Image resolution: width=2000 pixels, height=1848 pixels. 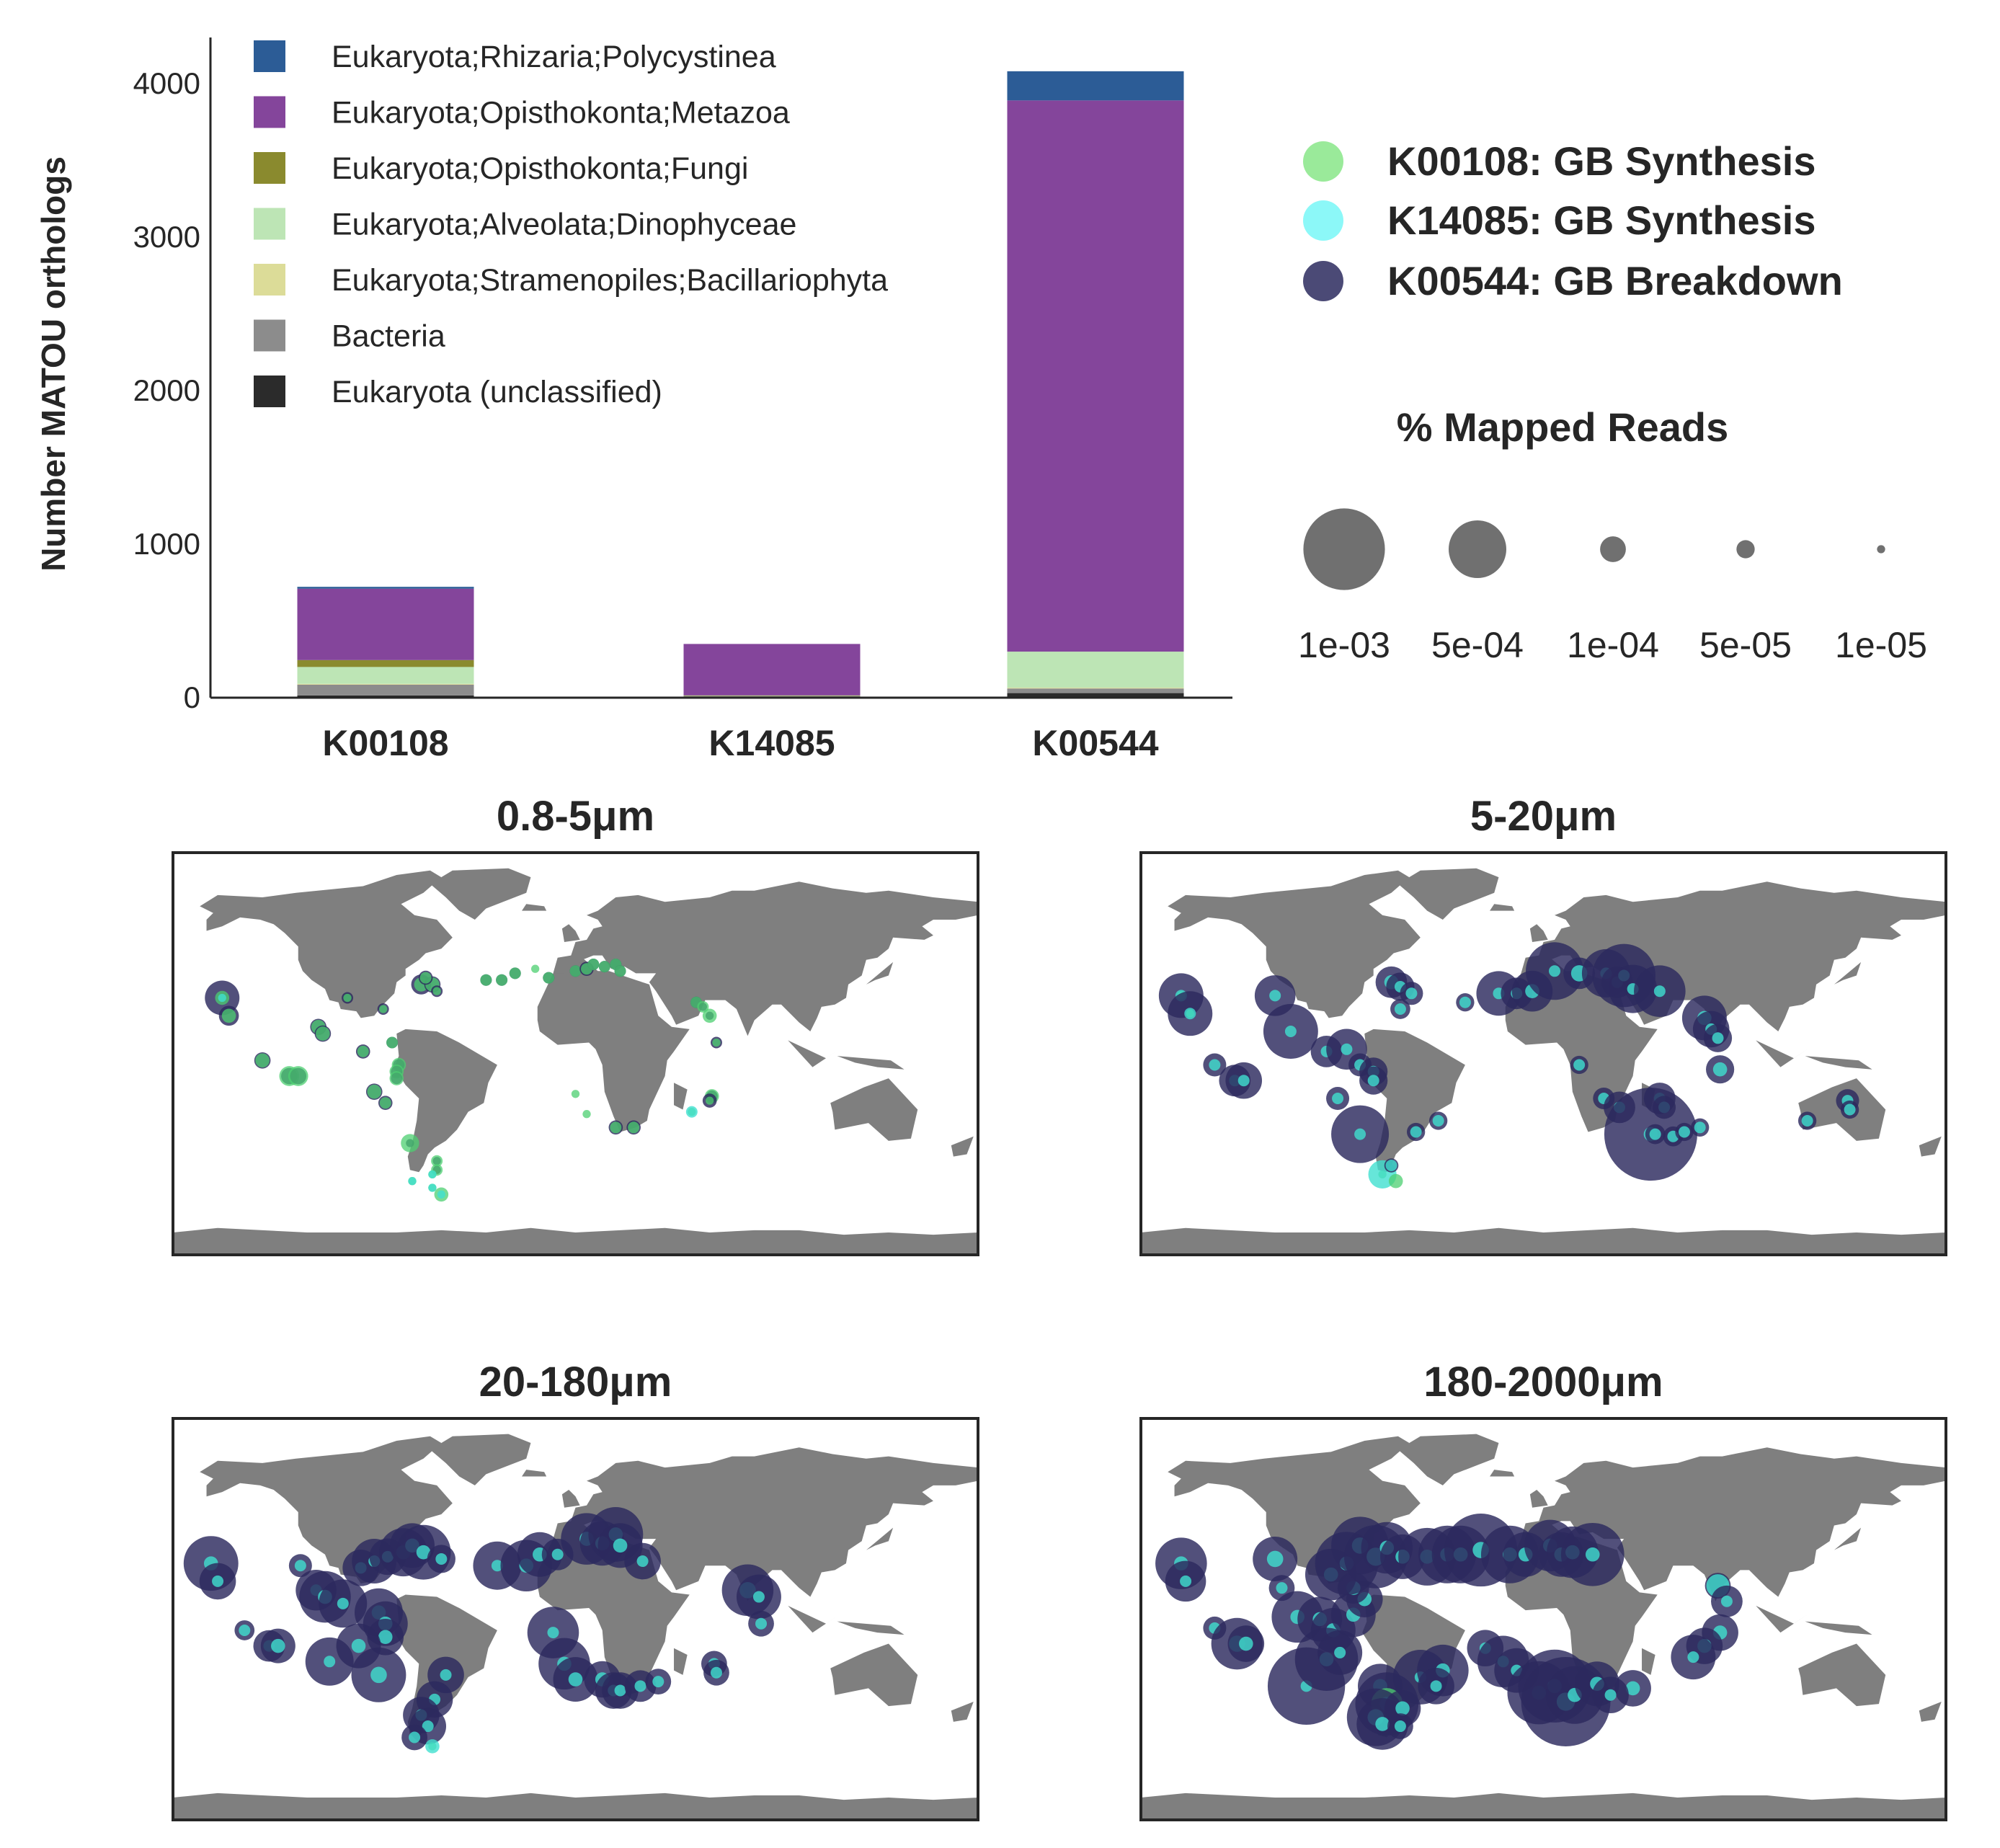 I want to click on map-panel: 5-20μm, so click(x=1543, y=1024).